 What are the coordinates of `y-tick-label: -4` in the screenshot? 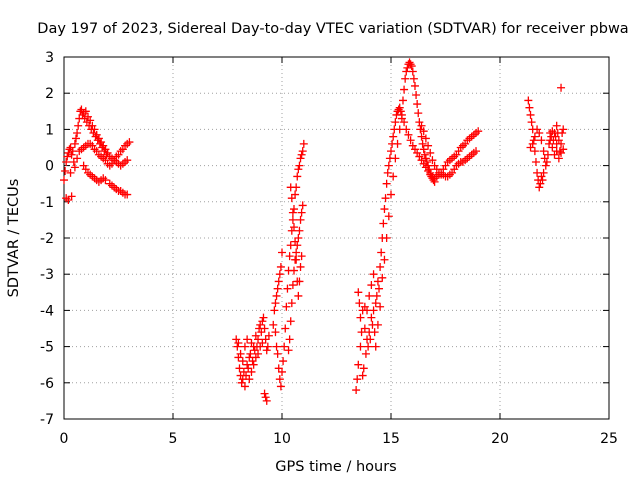 It's located at (47, 311).